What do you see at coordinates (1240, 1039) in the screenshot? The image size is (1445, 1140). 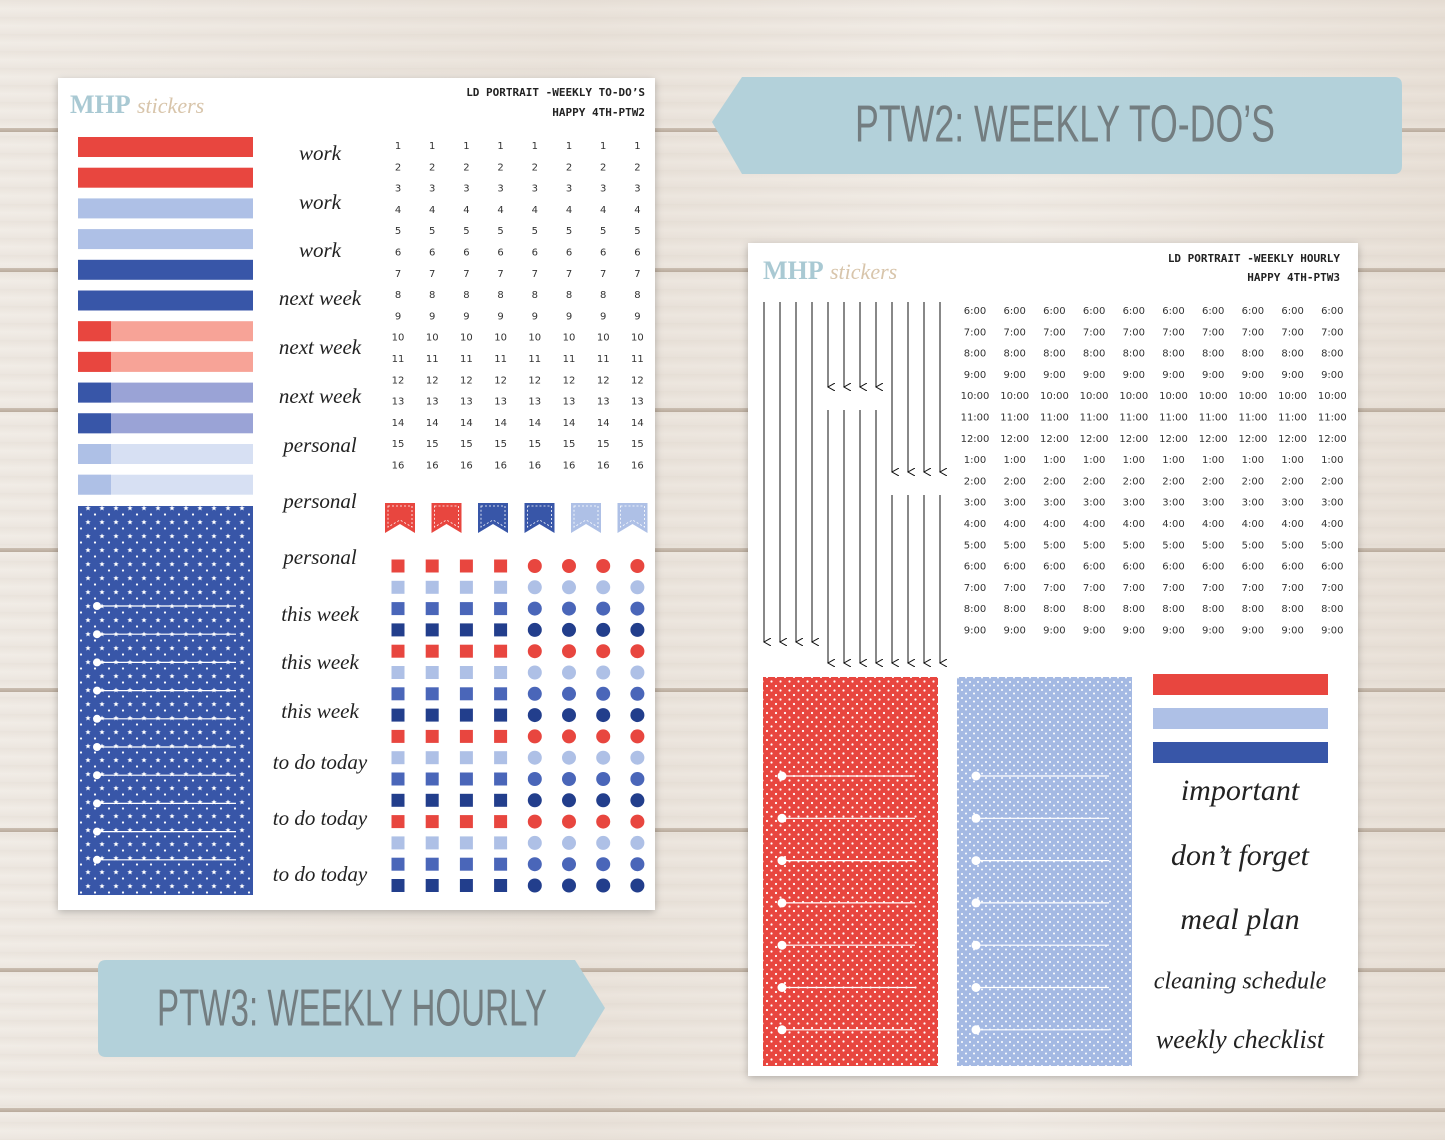 I see `label-sticker: weekly checklist` at bounding box center [1240, 1039].